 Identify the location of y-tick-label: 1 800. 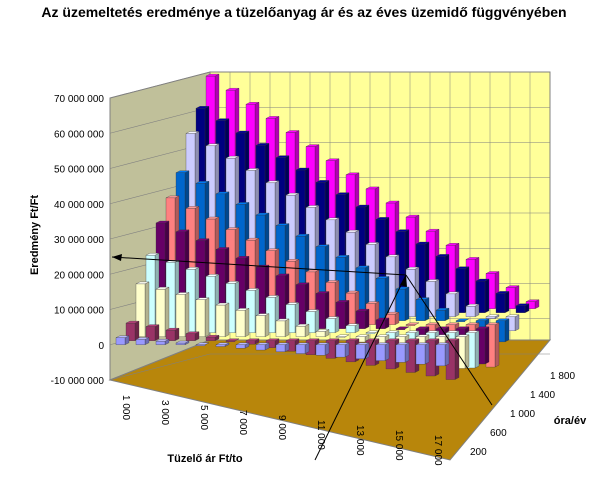
(562, 376).